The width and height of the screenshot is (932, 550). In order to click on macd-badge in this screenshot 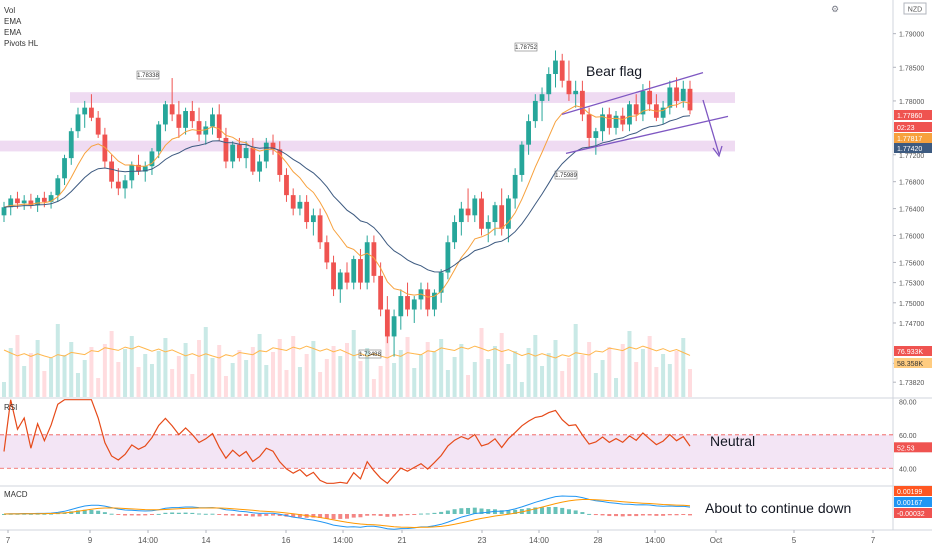, I will do `click(913, 502)`.